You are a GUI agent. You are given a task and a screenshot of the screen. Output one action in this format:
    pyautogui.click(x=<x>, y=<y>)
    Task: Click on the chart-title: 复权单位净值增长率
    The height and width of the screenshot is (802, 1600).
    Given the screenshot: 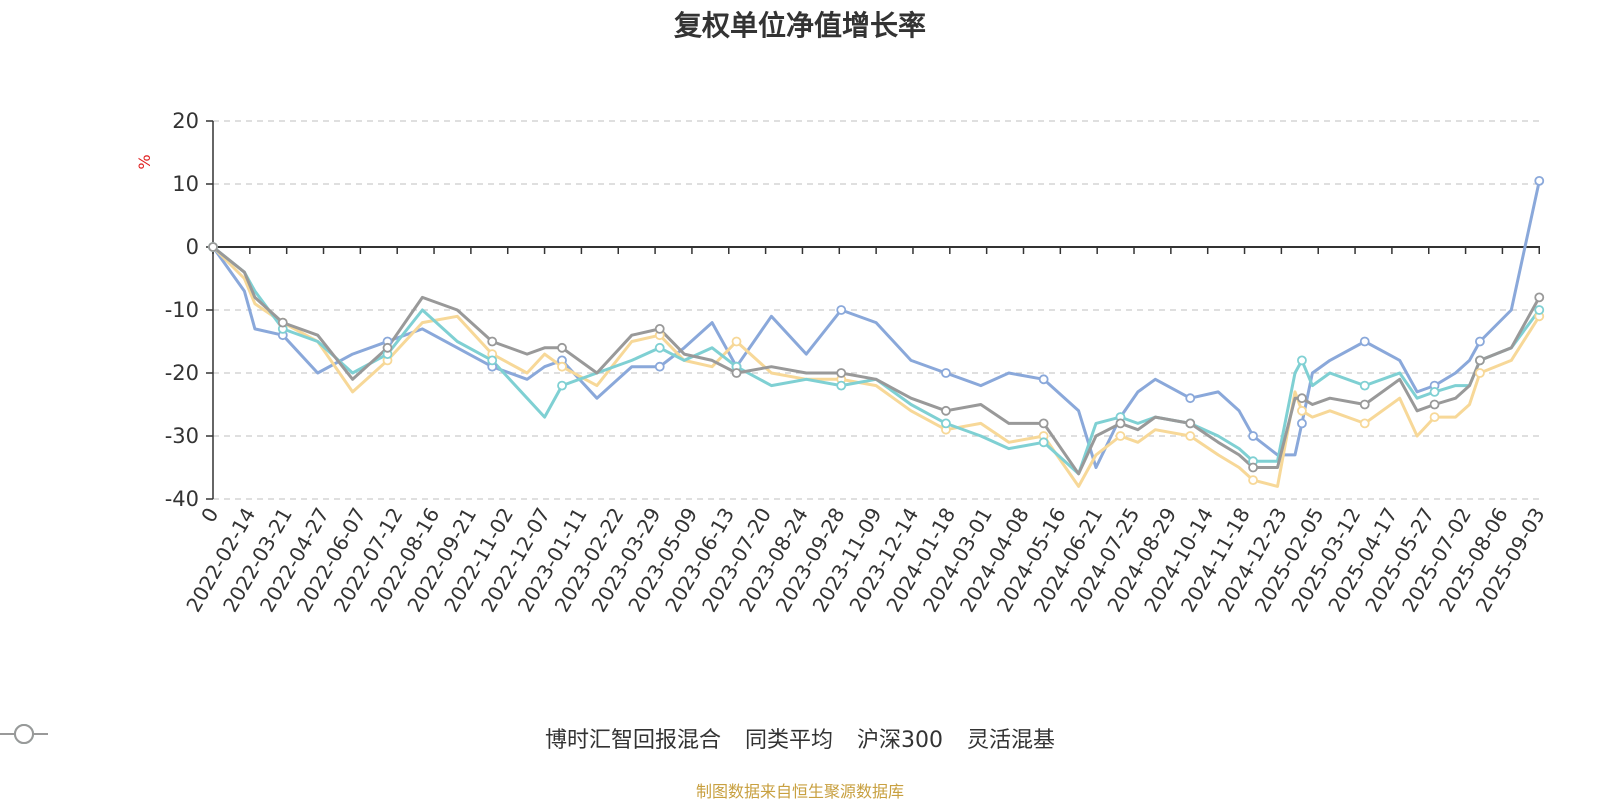 What is the action you would take?
    pyautogui.click(x=799, y=25)
    